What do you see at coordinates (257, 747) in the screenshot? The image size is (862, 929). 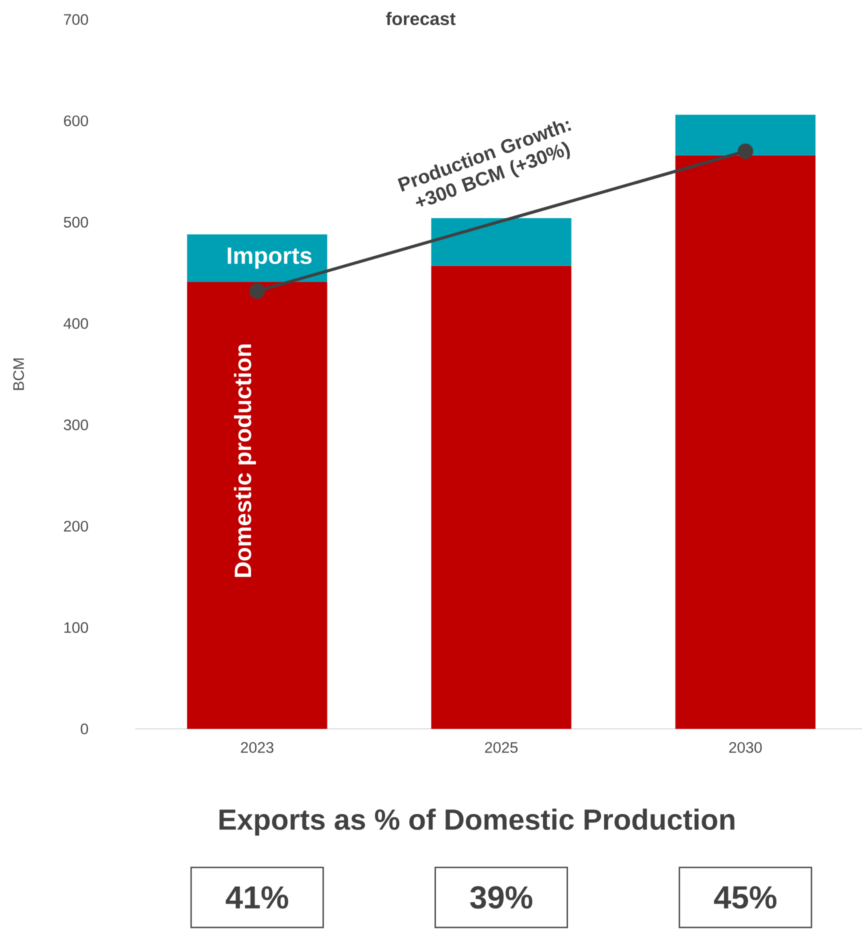 I see `x-tick-label: 2023` at bounding box center [257, 747].